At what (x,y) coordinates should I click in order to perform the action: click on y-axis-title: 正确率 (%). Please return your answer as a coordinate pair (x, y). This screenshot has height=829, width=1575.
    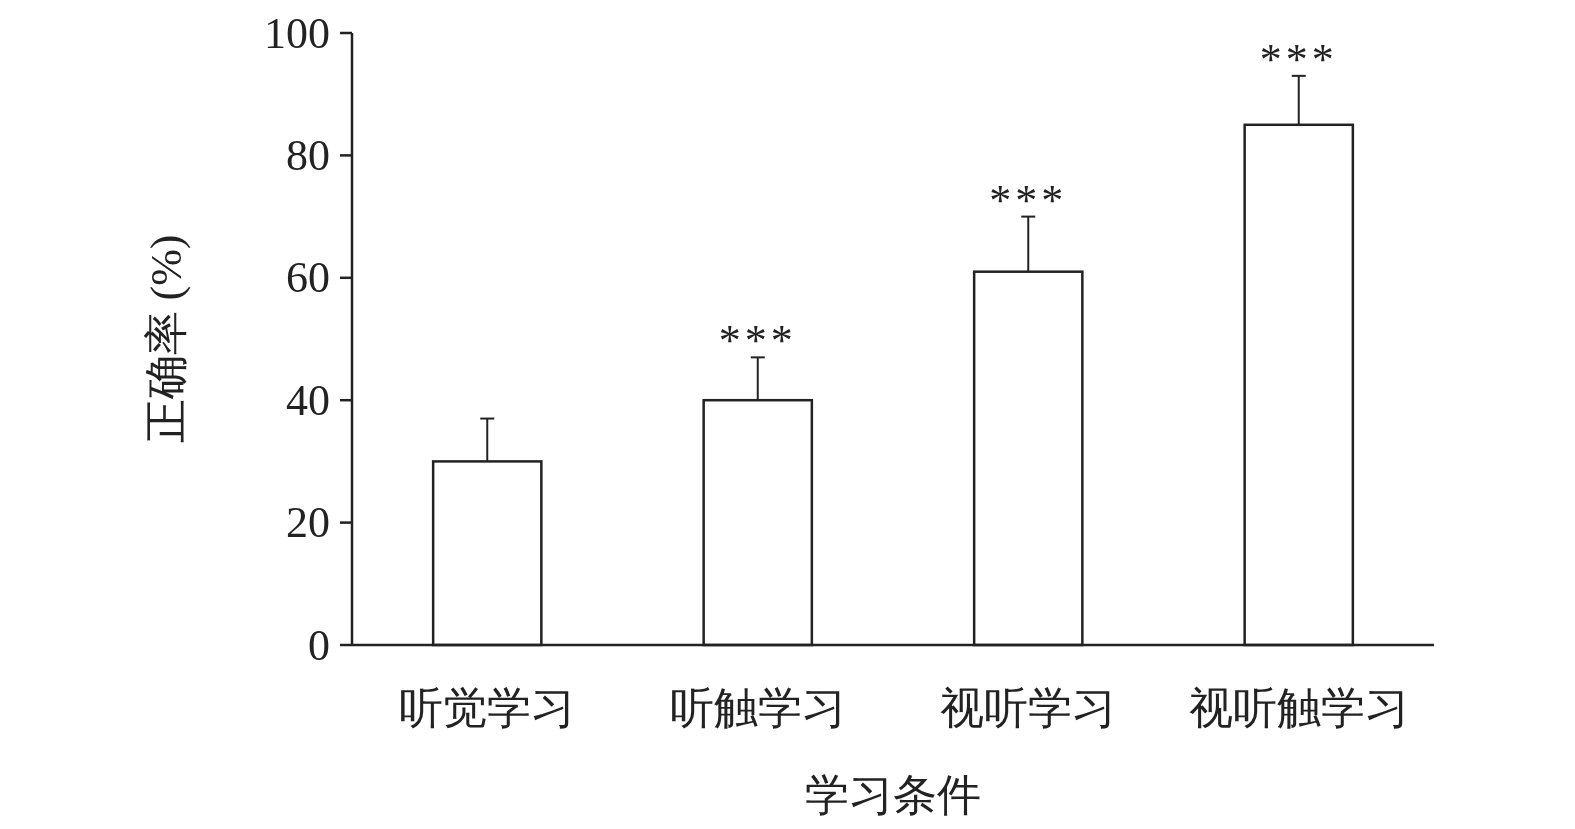
    Looking at the image, I should click on (166, 339).